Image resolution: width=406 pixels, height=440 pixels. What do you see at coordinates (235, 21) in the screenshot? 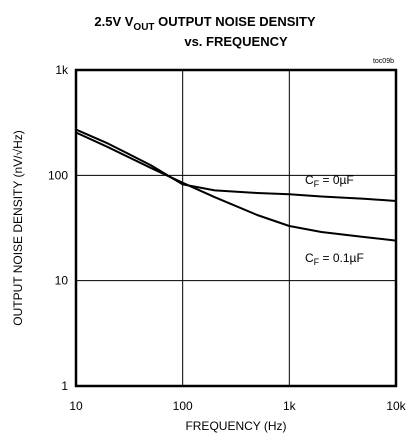
I see `title-part: OUTPUT NOISE DENSITY` at bounding box center [235, 21].